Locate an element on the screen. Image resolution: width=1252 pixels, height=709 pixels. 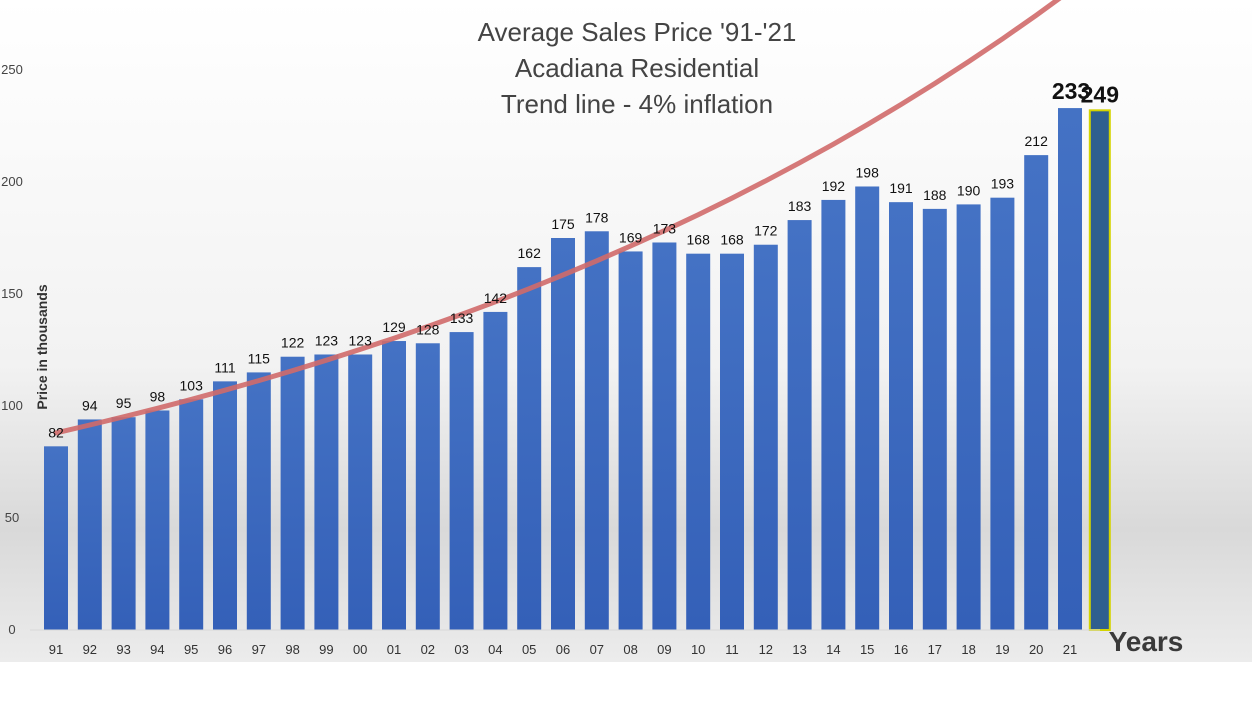
x-tick-label: 18 is located at coordinates (968, 649).